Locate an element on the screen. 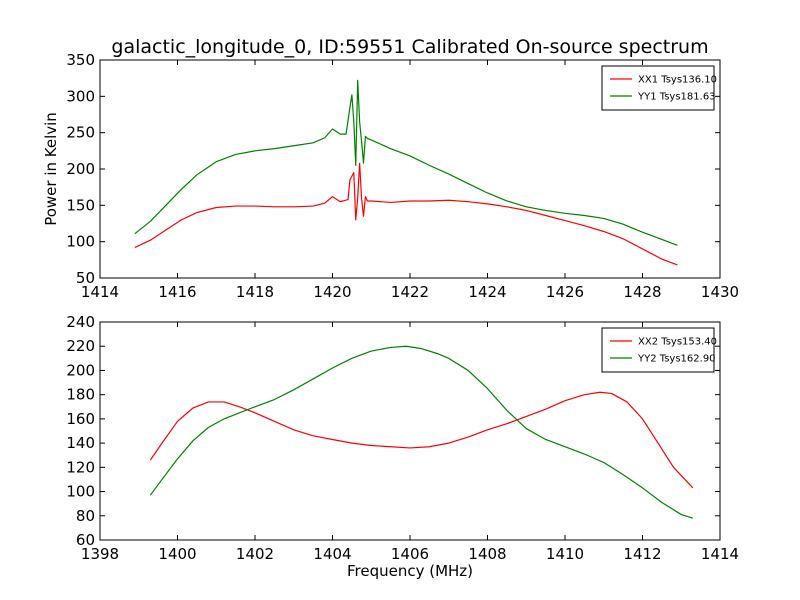  x-tick-label: 1420 is located at coordinates (332, 292).